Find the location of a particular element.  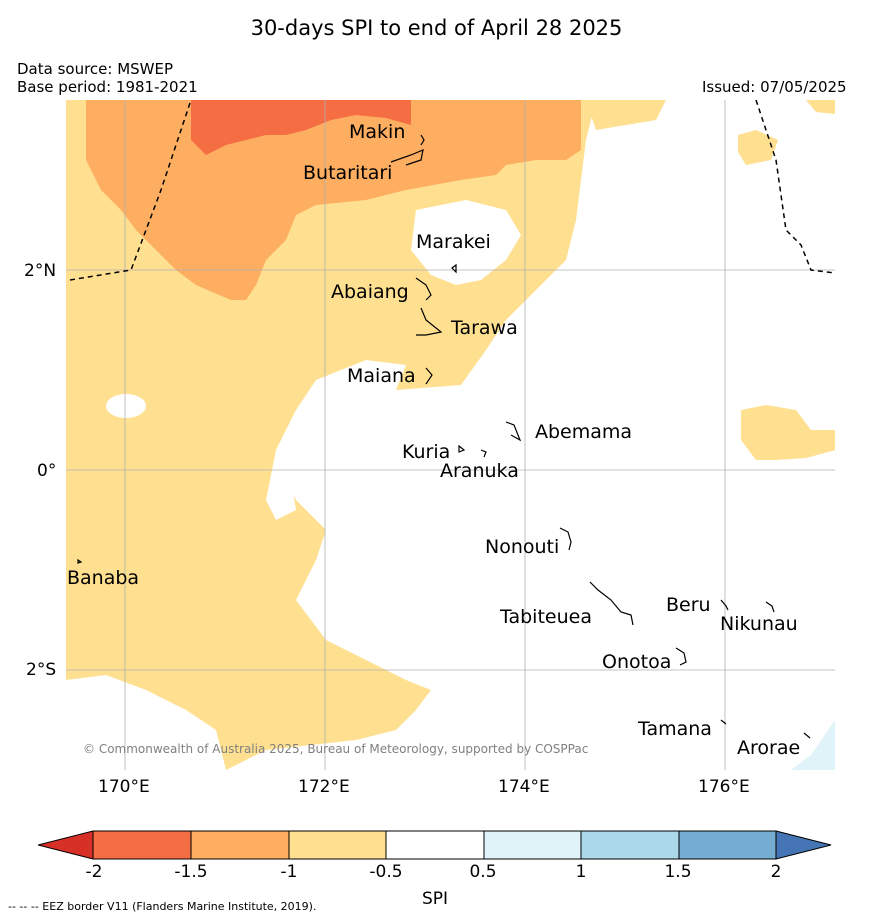

colorbar-tick-neg0-5: -0.5 is located at coordinates (386, 872).